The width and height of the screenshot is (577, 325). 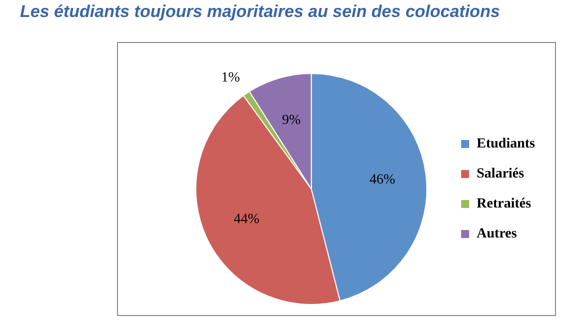 What do you see at coordinates (383, 180) in the screenshot?
I see `data-label: 46%` at bounding box center [383, 180].